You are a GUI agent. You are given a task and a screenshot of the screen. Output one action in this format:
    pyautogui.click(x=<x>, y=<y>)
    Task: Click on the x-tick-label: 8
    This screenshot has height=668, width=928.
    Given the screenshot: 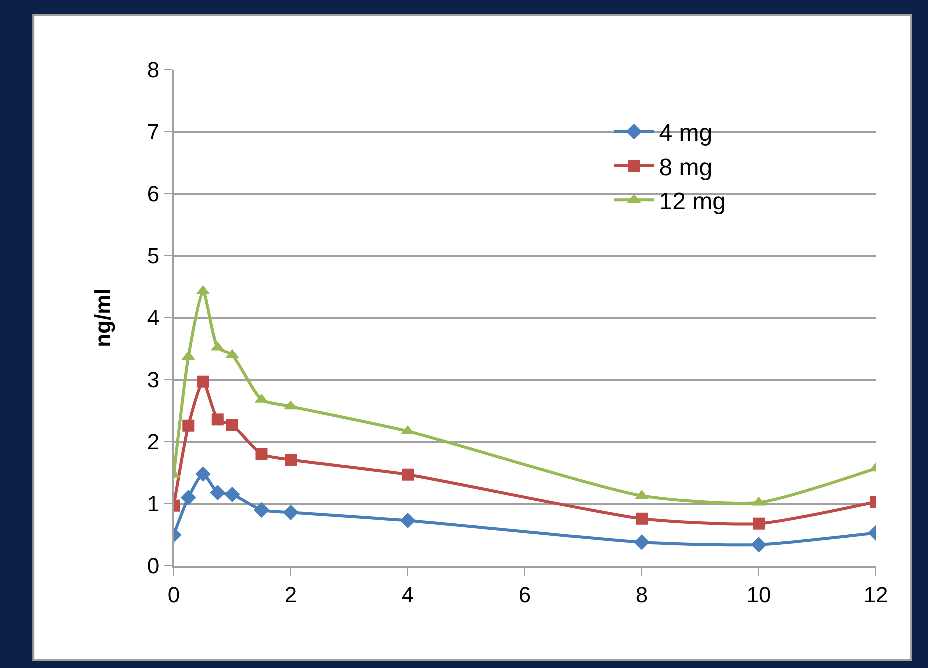 What is the action you would take?
    pyautogui.click(x=642, y=595)
    